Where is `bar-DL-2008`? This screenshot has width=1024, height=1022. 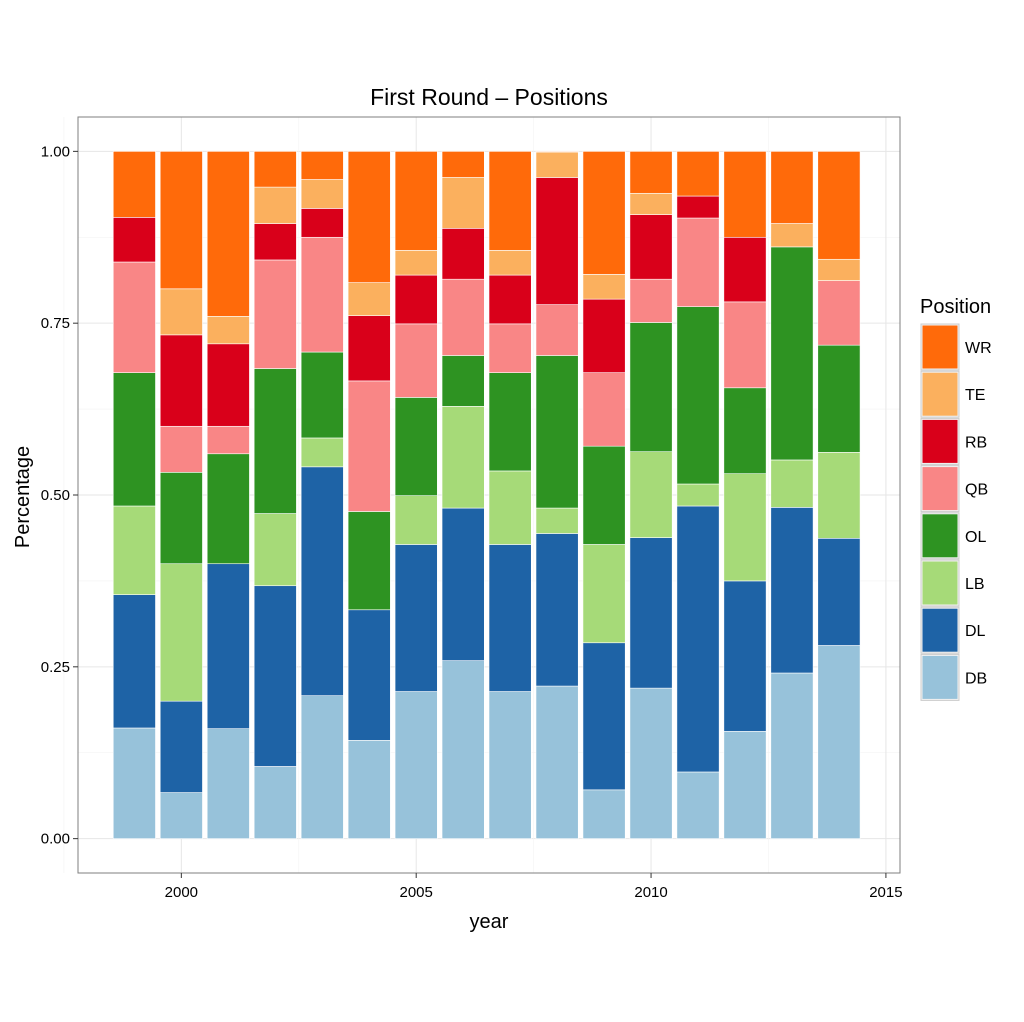 bar-DL-2008 is located at coordinates (557, 610).